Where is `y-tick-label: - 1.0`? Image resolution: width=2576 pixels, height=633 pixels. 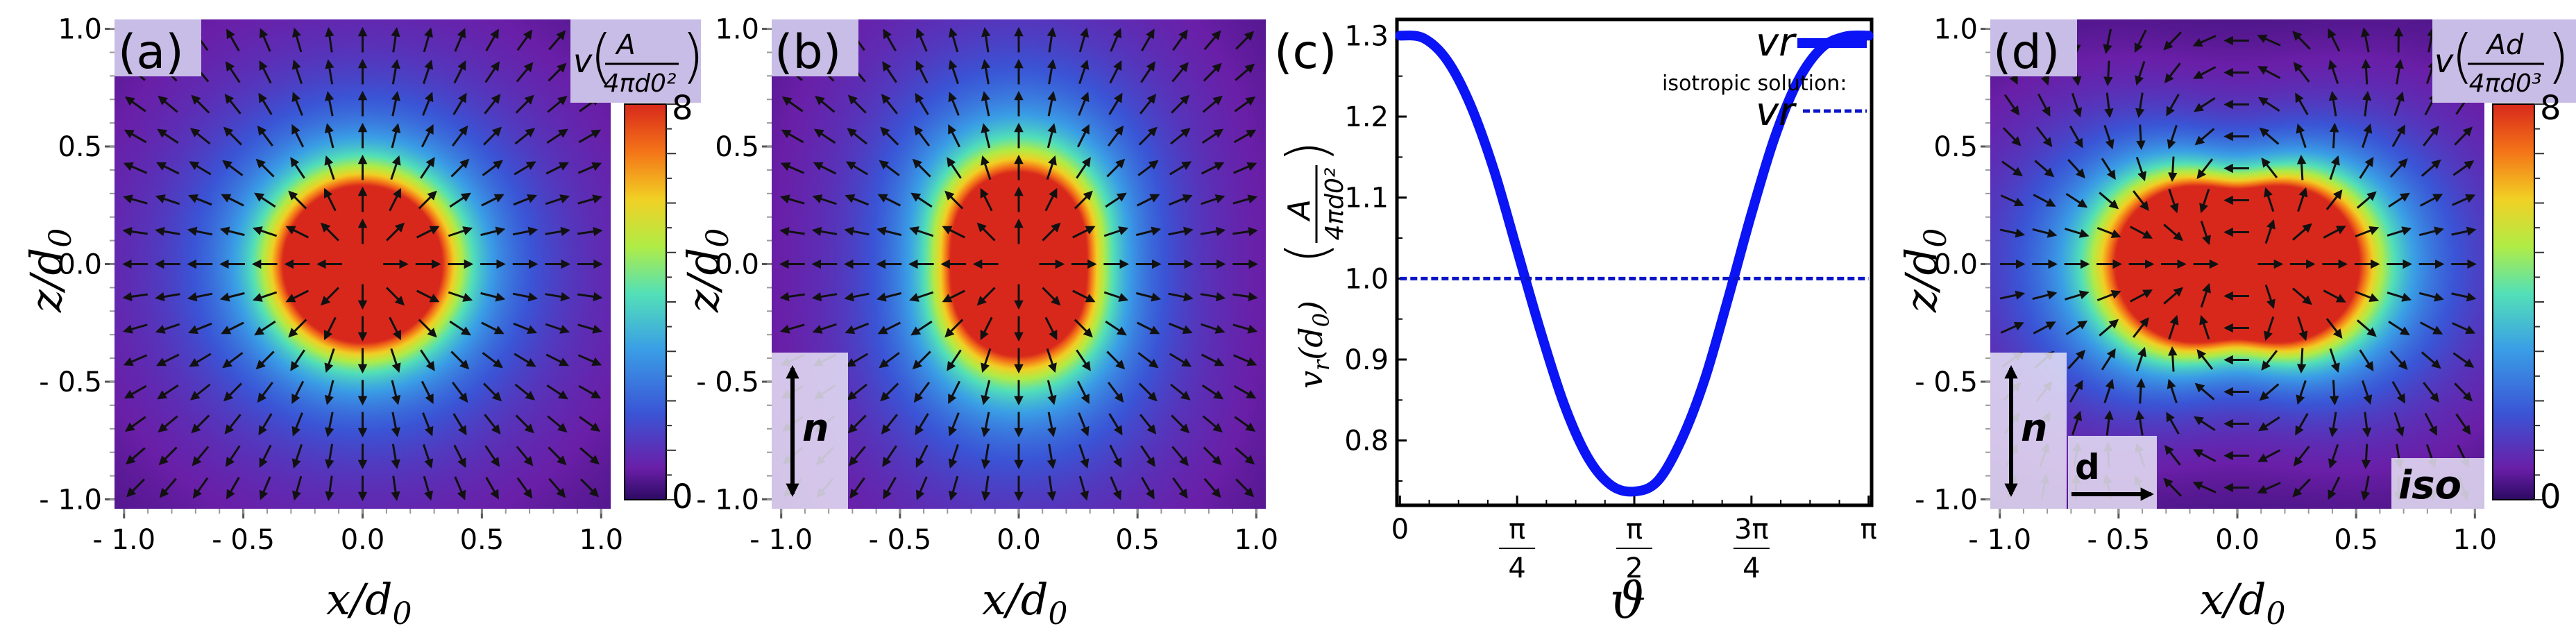
y-tick-label: - 1.0 is located at coordinates (70, 500).